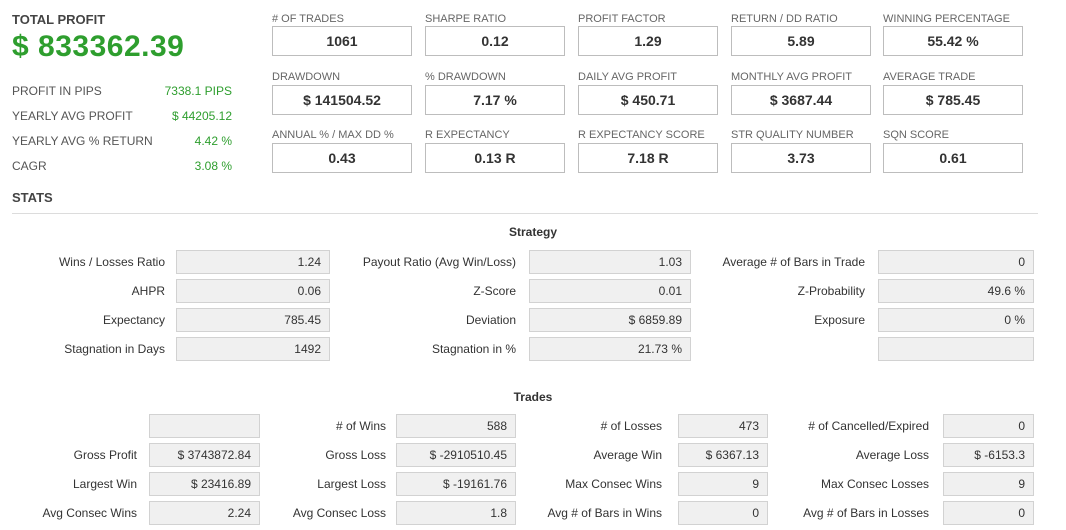  Describe the element at coordinates (342, 158) in the screenshot. I see `metric-annual-max-dd: 0.43` at that location.